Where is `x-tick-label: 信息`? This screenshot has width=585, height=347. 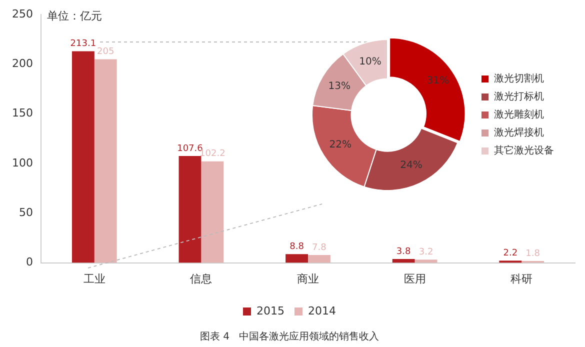
x-tick-label: 信息 is located at coordinates (201, 279).